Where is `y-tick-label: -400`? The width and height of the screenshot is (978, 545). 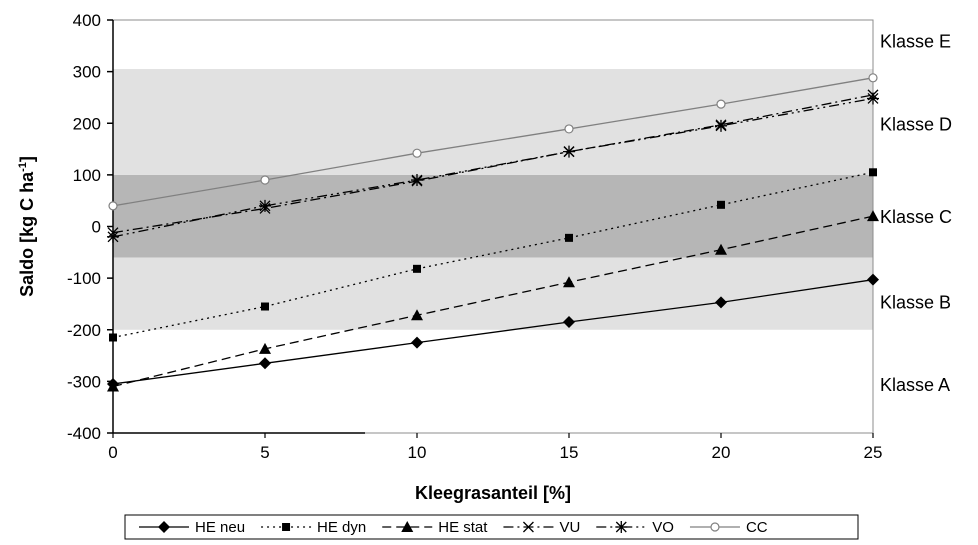
y-tick-label: -400 is located at coordinates (84, 433).